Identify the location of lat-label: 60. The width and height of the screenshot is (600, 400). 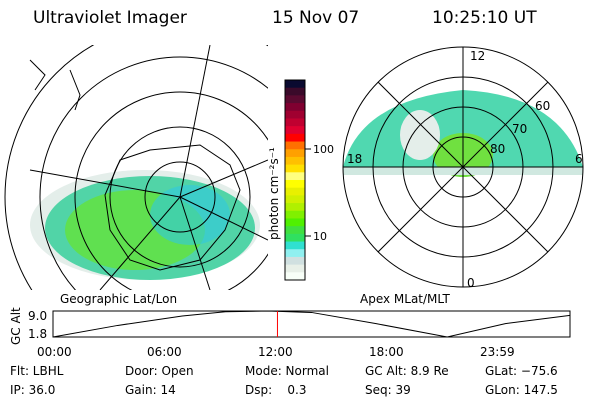
(542, 106).